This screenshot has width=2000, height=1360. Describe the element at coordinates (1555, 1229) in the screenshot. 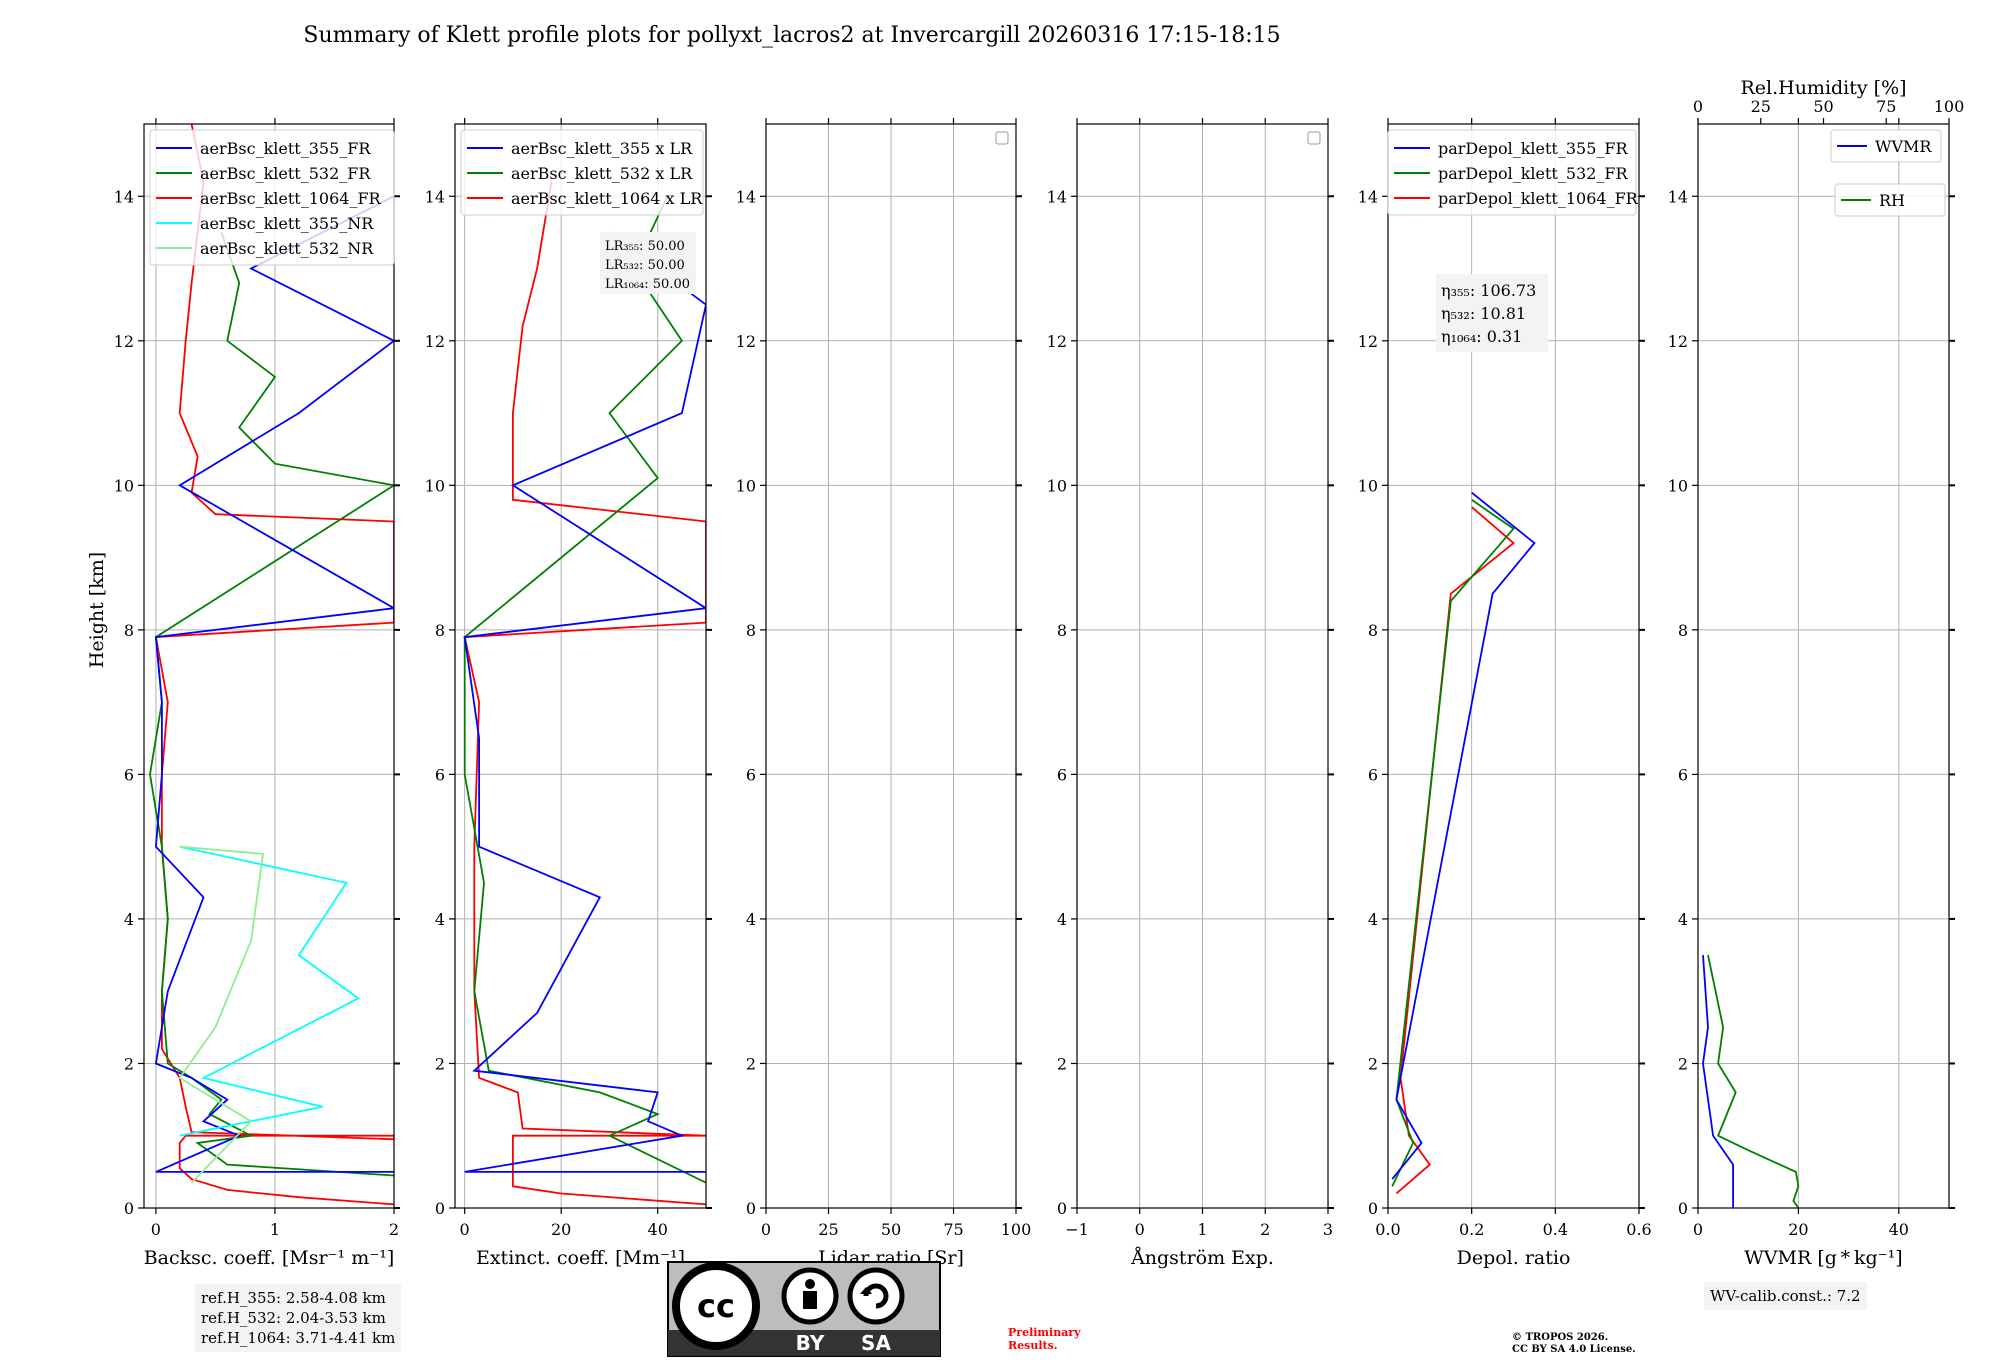

I see `x-tick-label: 0.4` at that location.